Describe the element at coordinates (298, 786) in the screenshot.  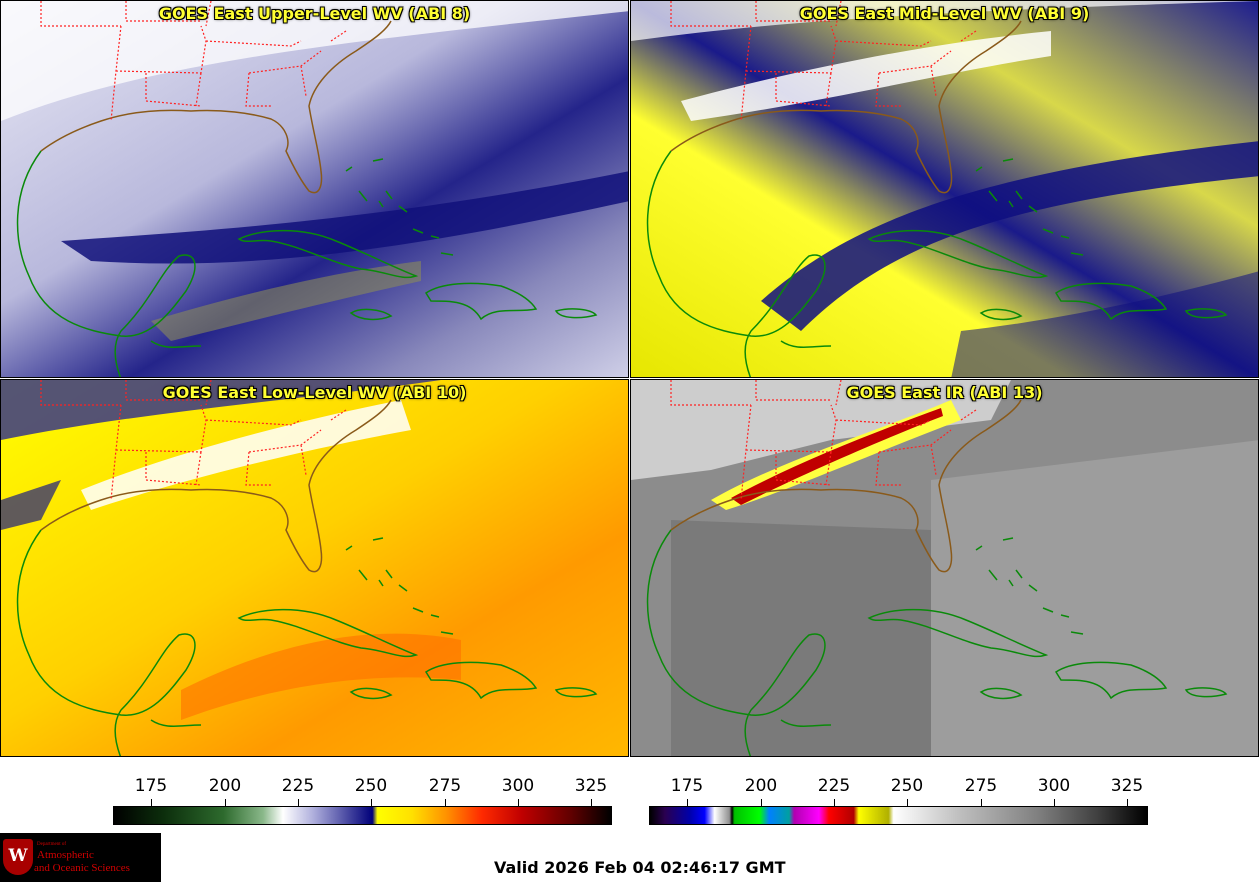
I see `wv-tick-label: 225` at that location.